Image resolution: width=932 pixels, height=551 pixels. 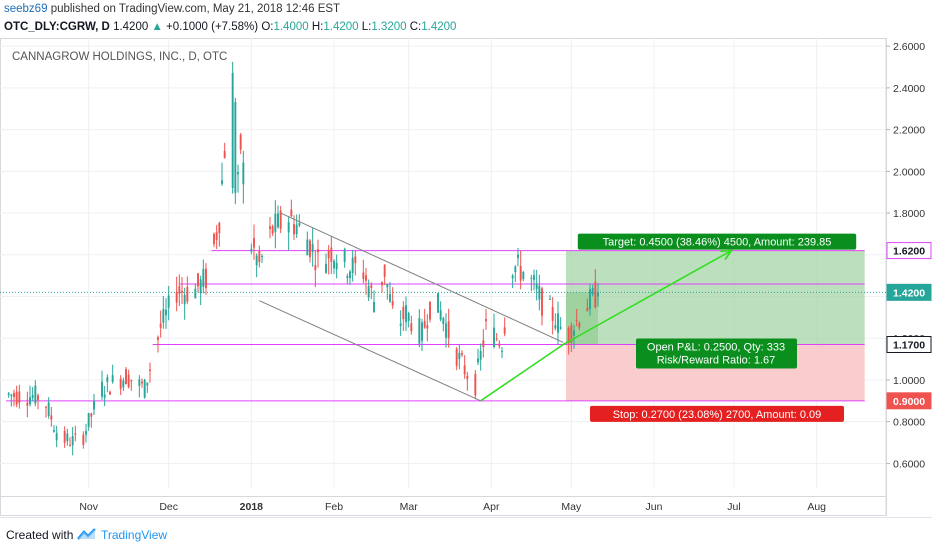 What do you see at coordinates (57, 27) in the screenshot?
I see `symbol-name: OTC_DLY:CGRW, D` at bounding box center [57, 27].